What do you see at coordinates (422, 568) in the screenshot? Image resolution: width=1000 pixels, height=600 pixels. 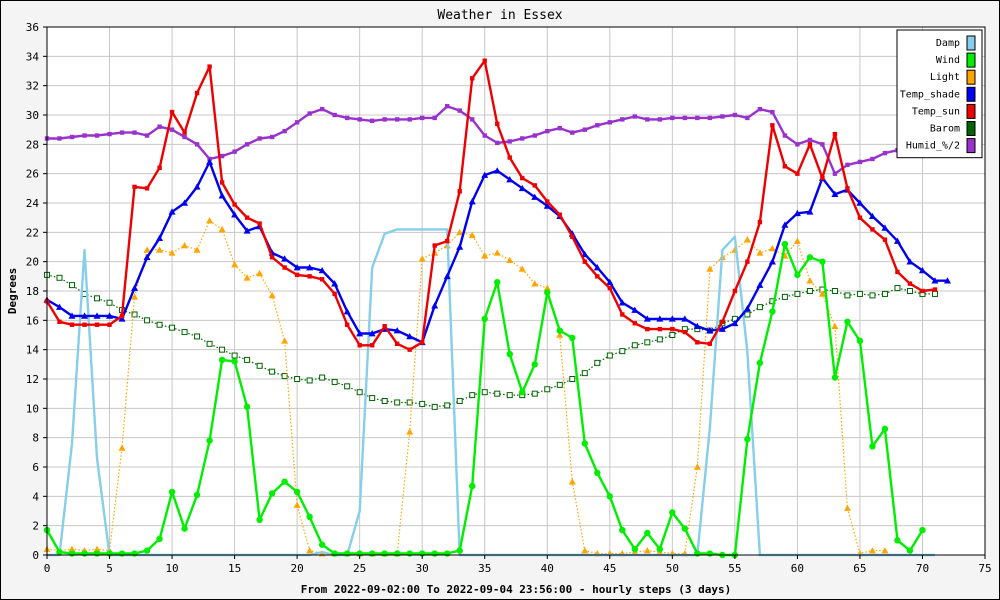 I see `x-tick-label: 30` at bounding box center [422, 568].